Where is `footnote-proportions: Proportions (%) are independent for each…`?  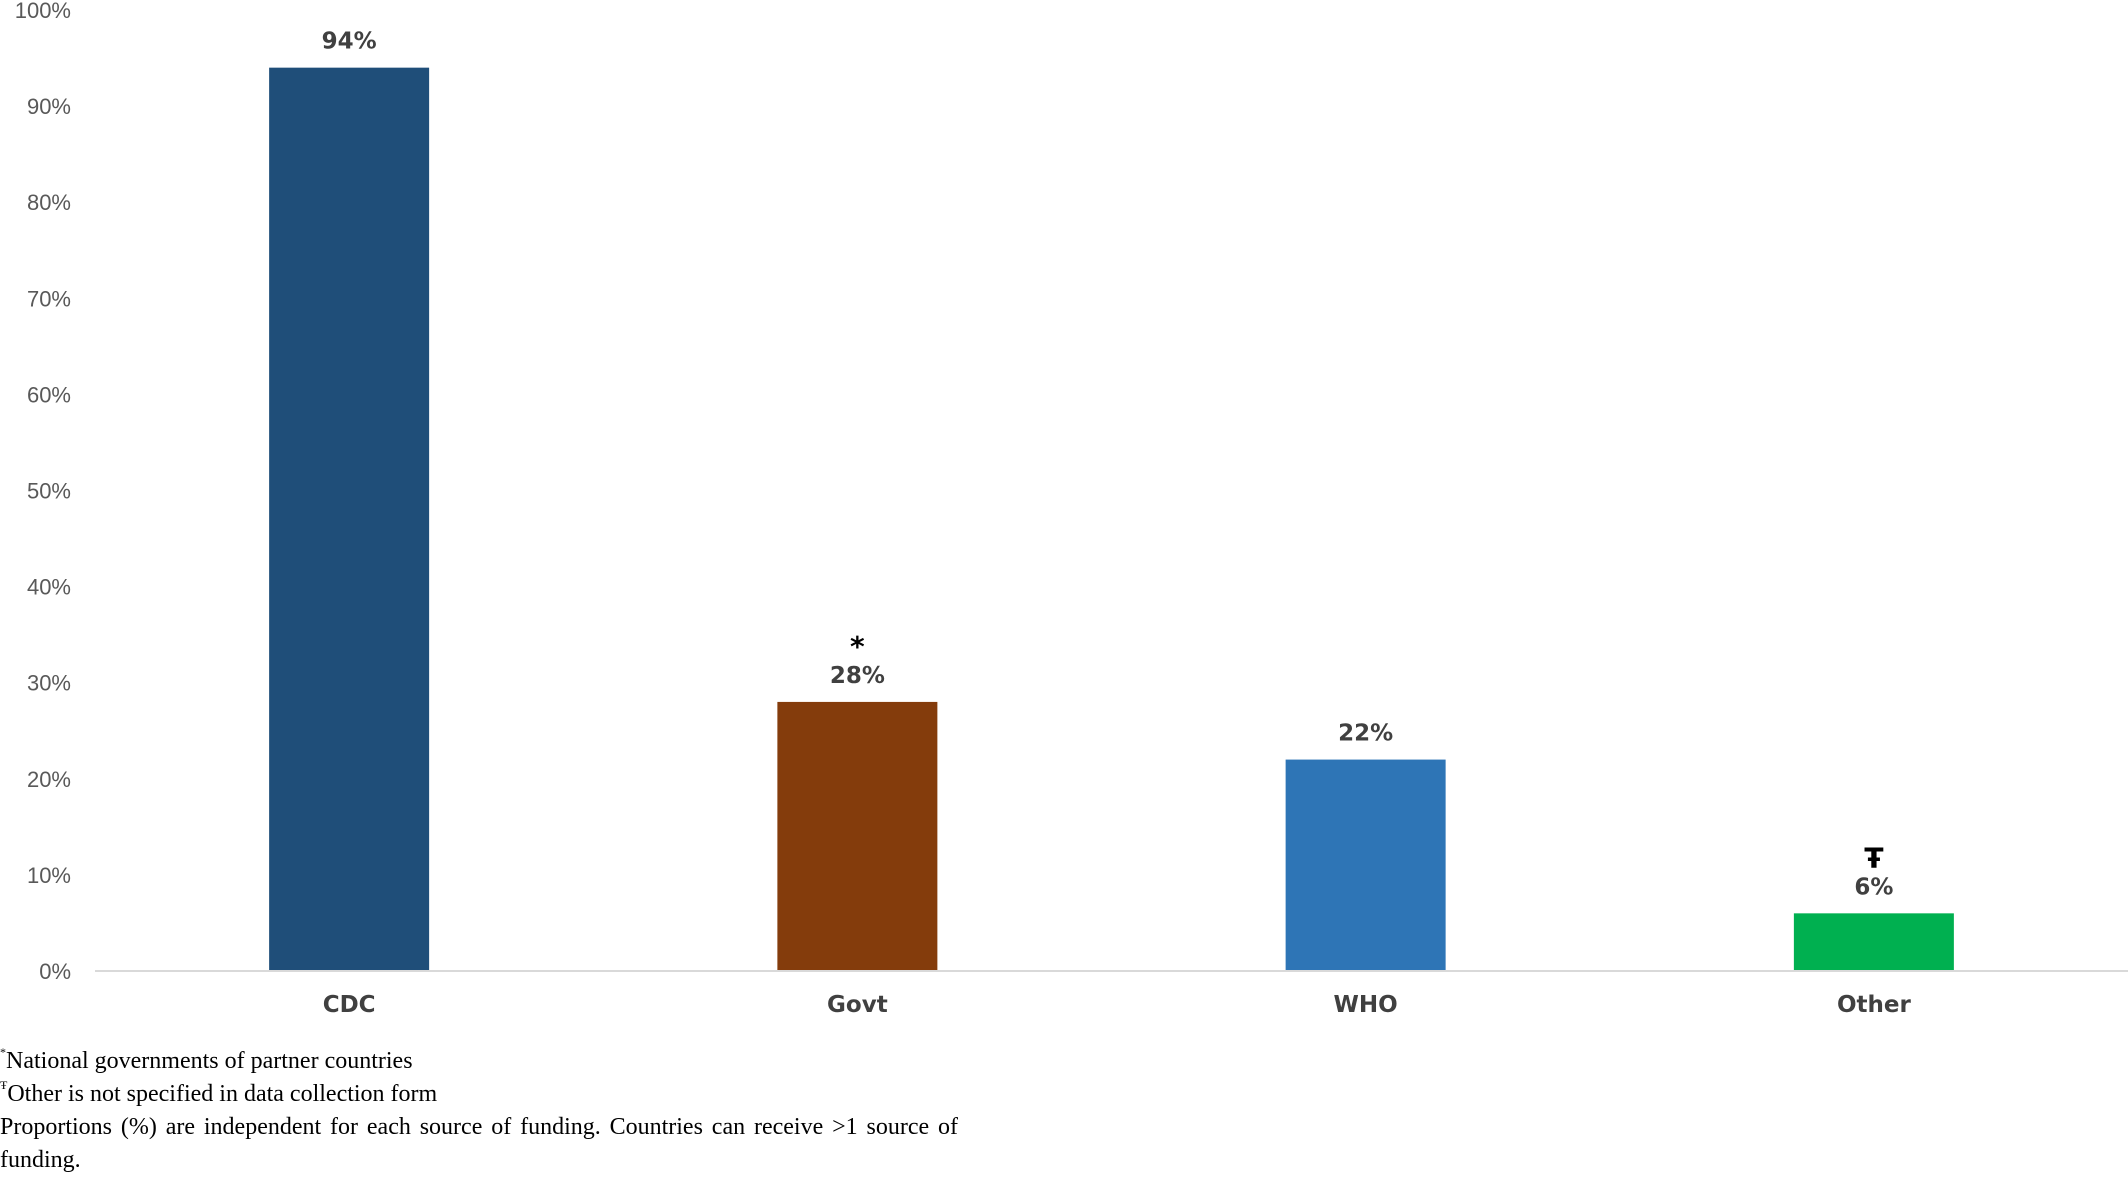
footnote-proportions: Proportions (%) are independent for each… is located at coordinates (479, 1143).